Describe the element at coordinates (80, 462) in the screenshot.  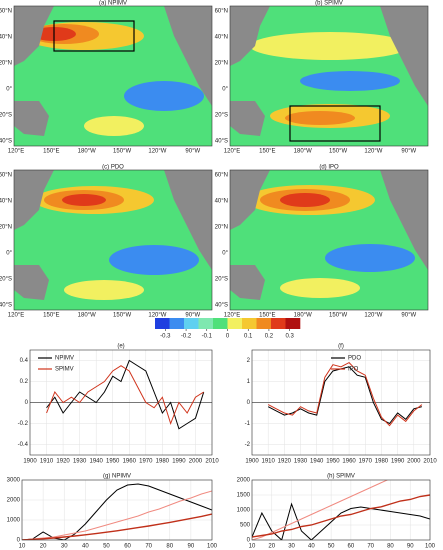
I see `x-tick-label: 1930` at that location.